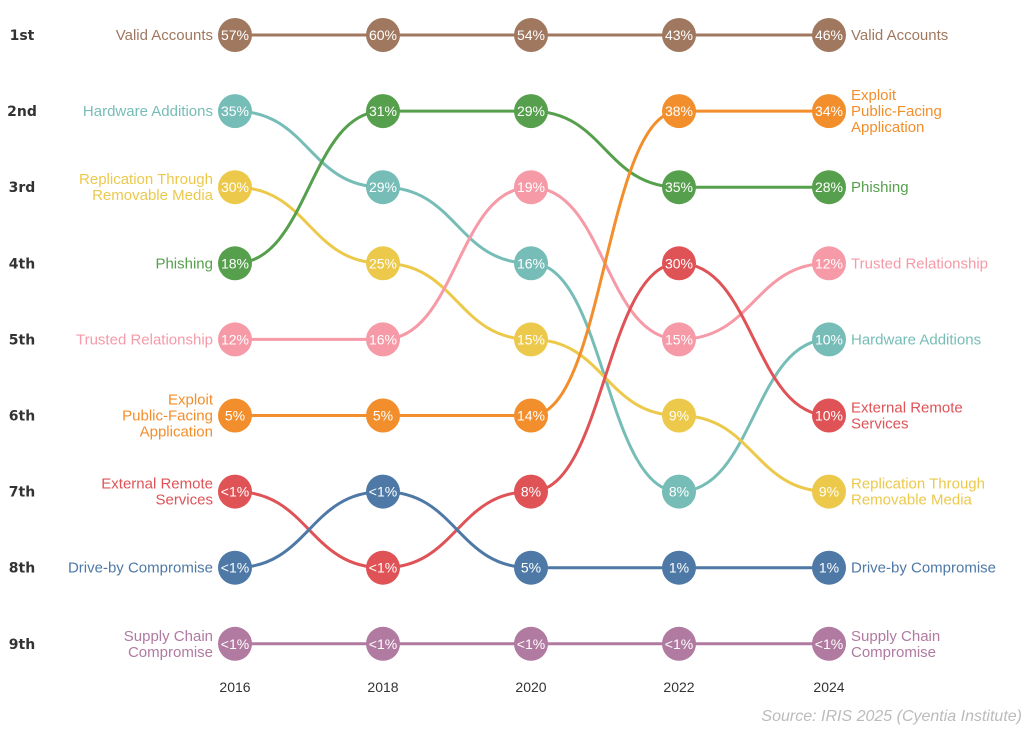 Image resolution: width=1030 pixels, height=735 pixels. I want to click on value-label-phishing-2018: 31%, so click(383, 111).